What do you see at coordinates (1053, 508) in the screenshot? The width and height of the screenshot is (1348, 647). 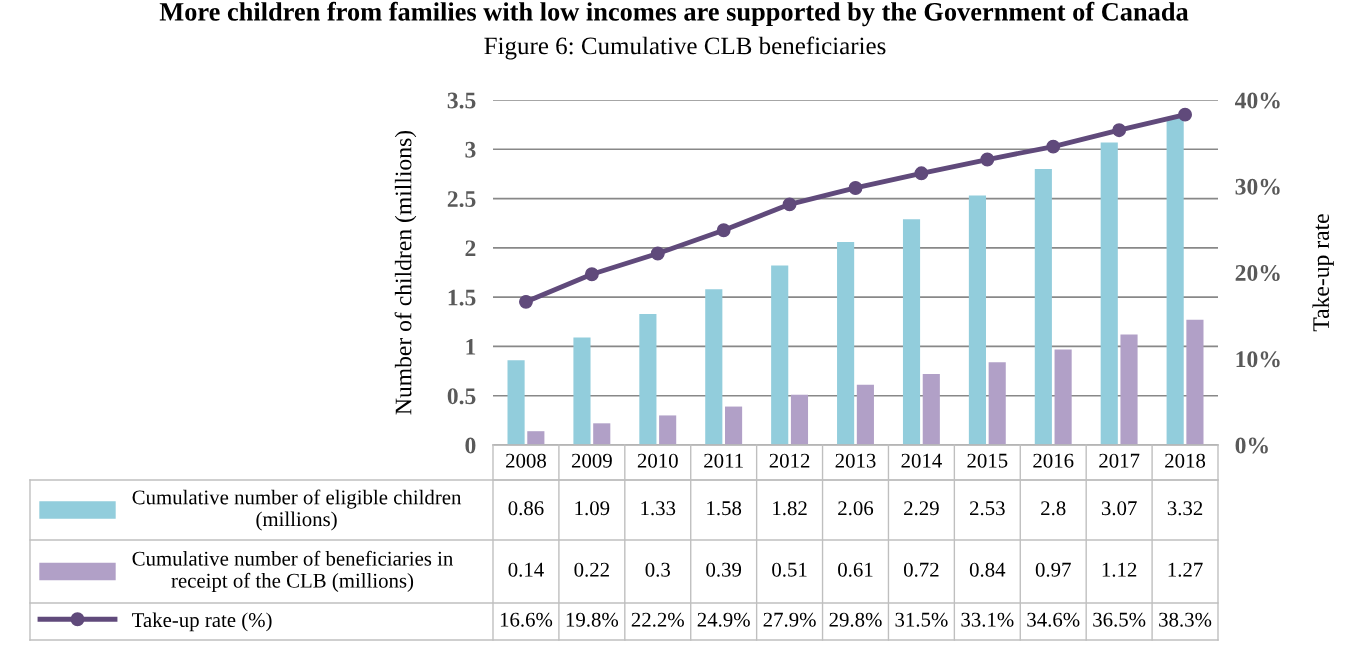 I see `data-label: 2.8` at bounding box center [1053, 508].